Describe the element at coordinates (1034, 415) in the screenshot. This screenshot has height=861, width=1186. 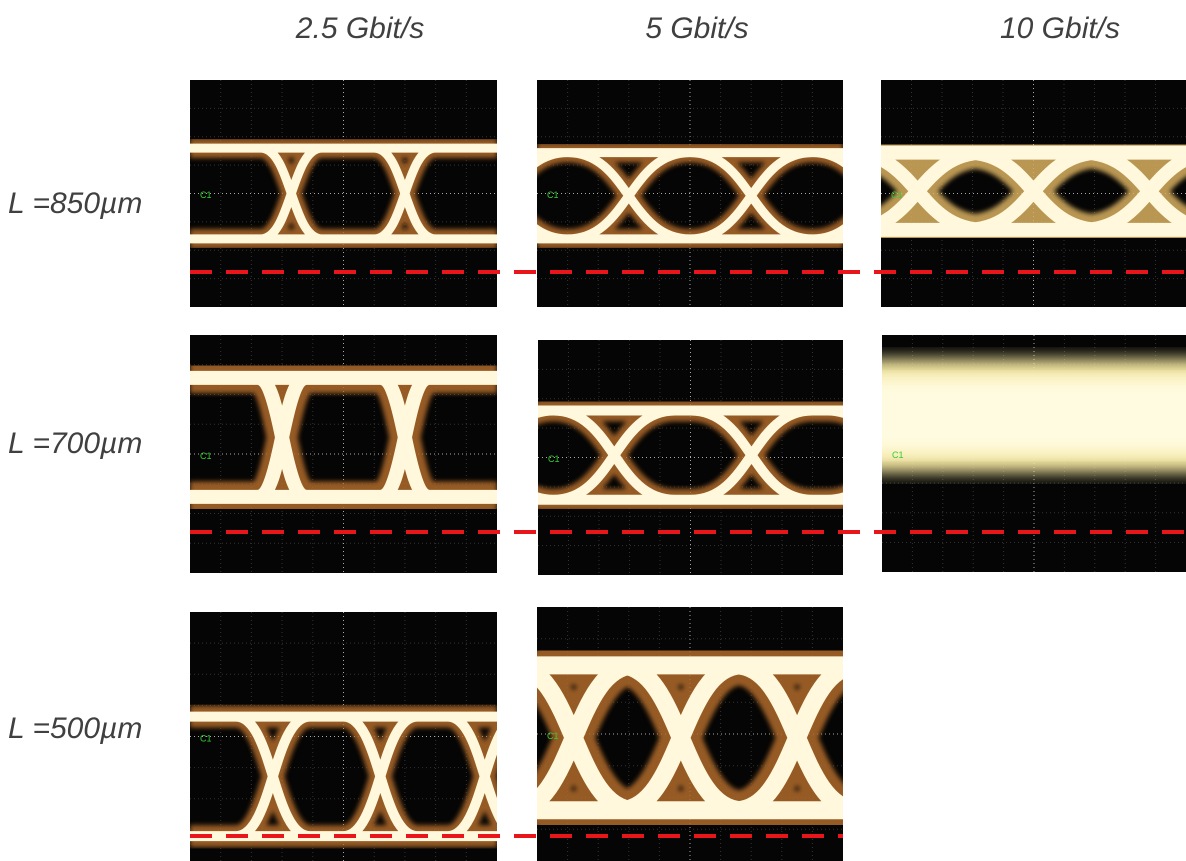
I see `noise-band` at that location.